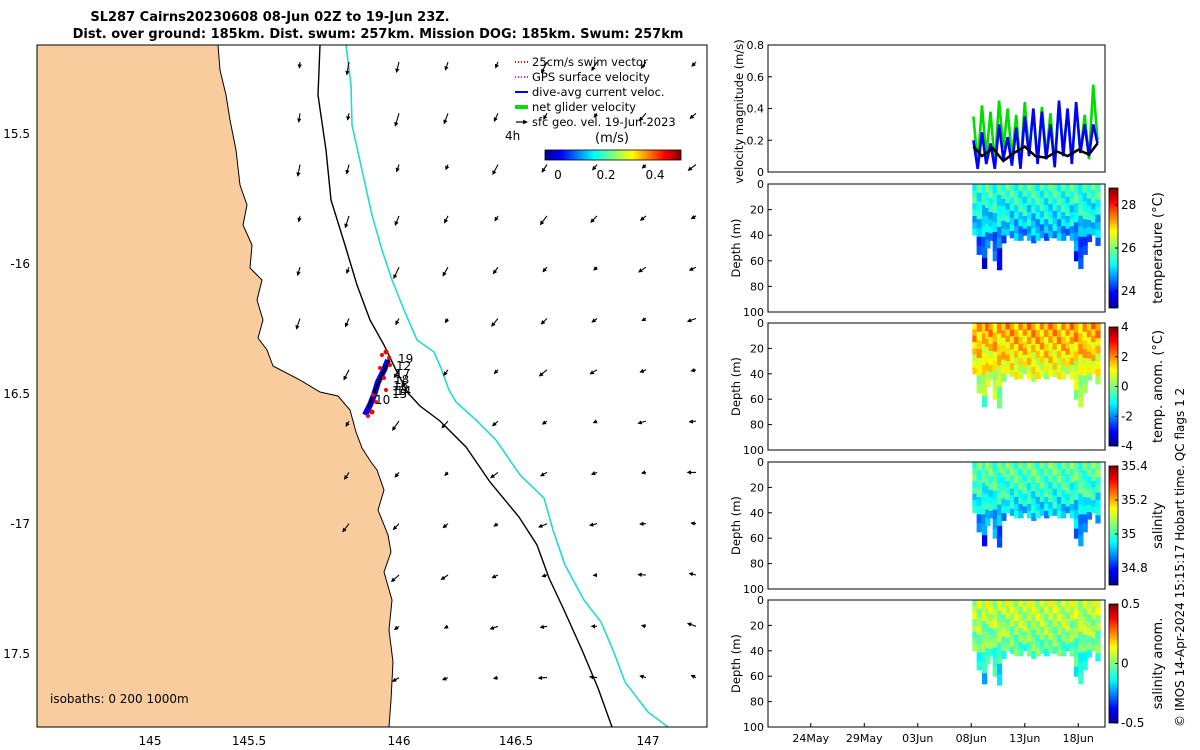 This screenshot has width=1200, height=750. I want to click on panel-ylabel: Depth (m), so click(736, 663).